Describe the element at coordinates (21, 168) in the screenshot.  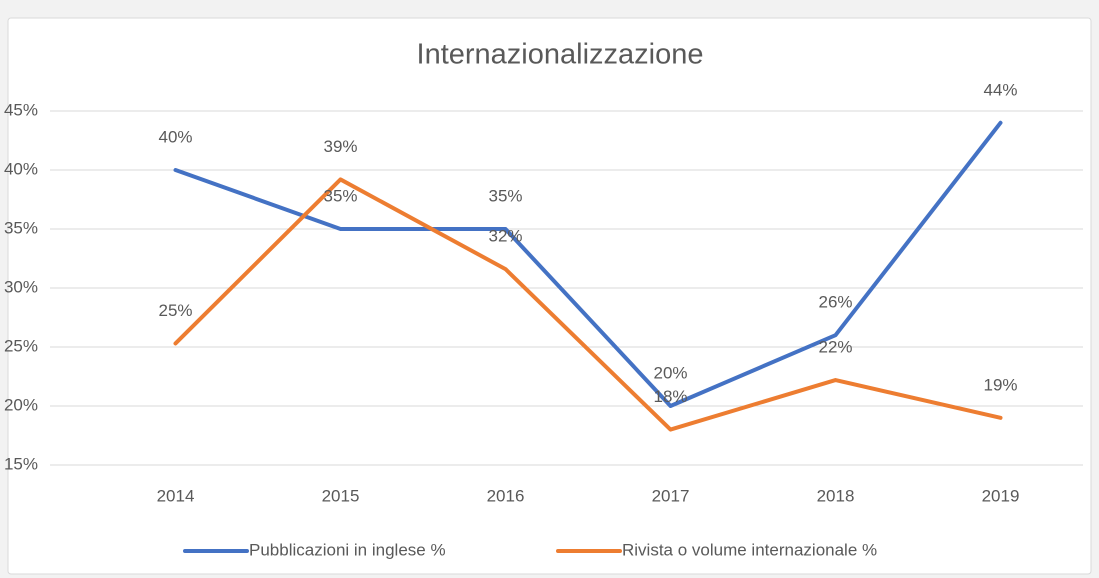
I see `y-tick-label: 40%` at that location.